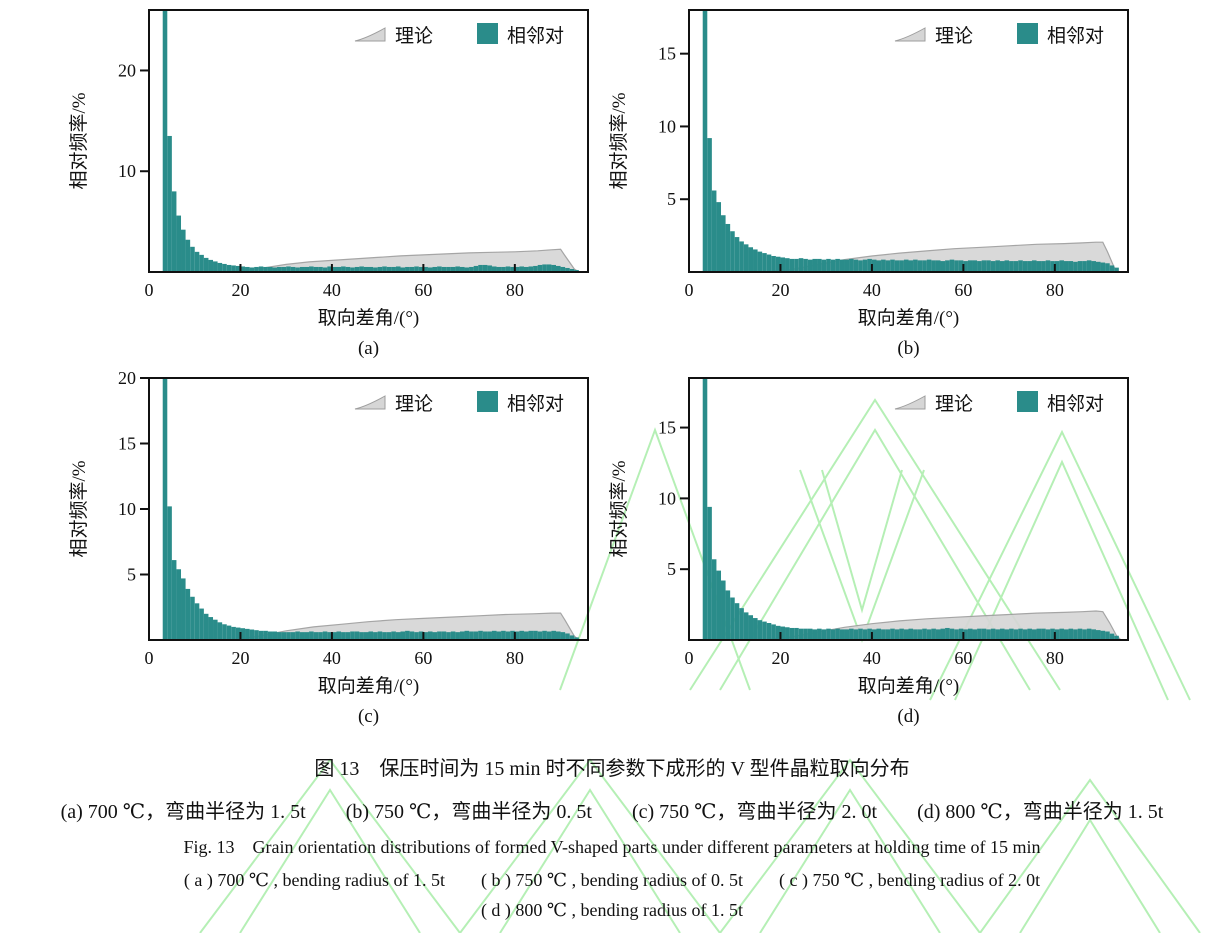 The image size is (1224, 933). Describe the element at coordinates (612, 910) in the screenshot. I see `caption-en-subcaption-2: ( d ) 800 ℃ , bending radius of 1. 5t` at that location.